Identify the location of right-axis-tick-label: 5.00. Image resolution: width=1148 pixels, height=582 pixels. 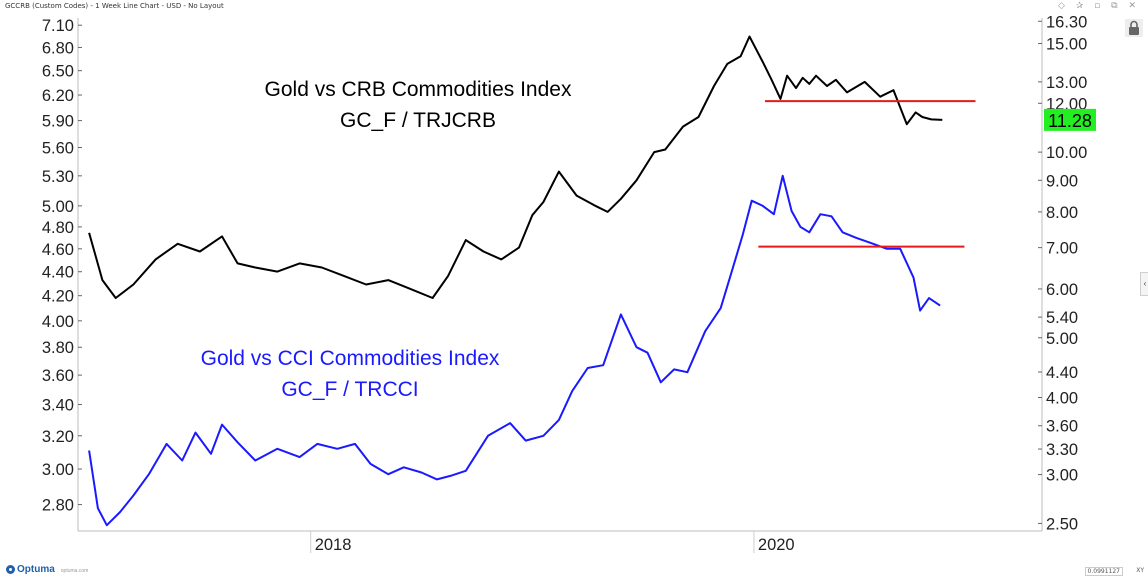
(1062, 339).